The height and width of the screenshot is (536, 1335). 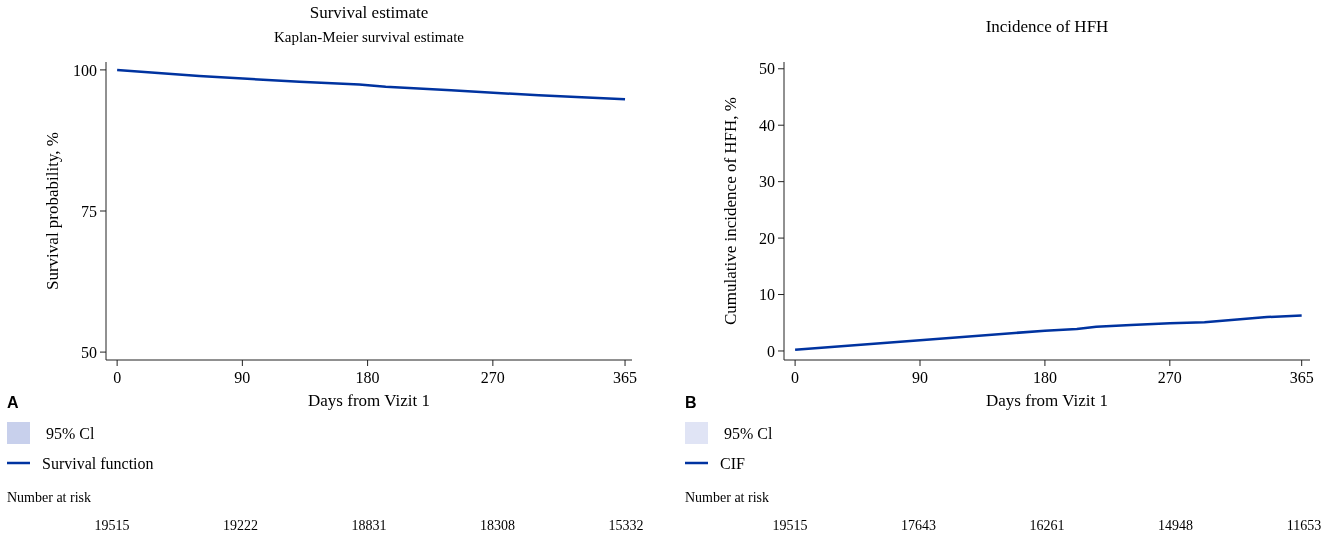 What do you see at coordinates (369, 525) in the screenshot?
I see `text: 18831` at bounding box center [369, 525].